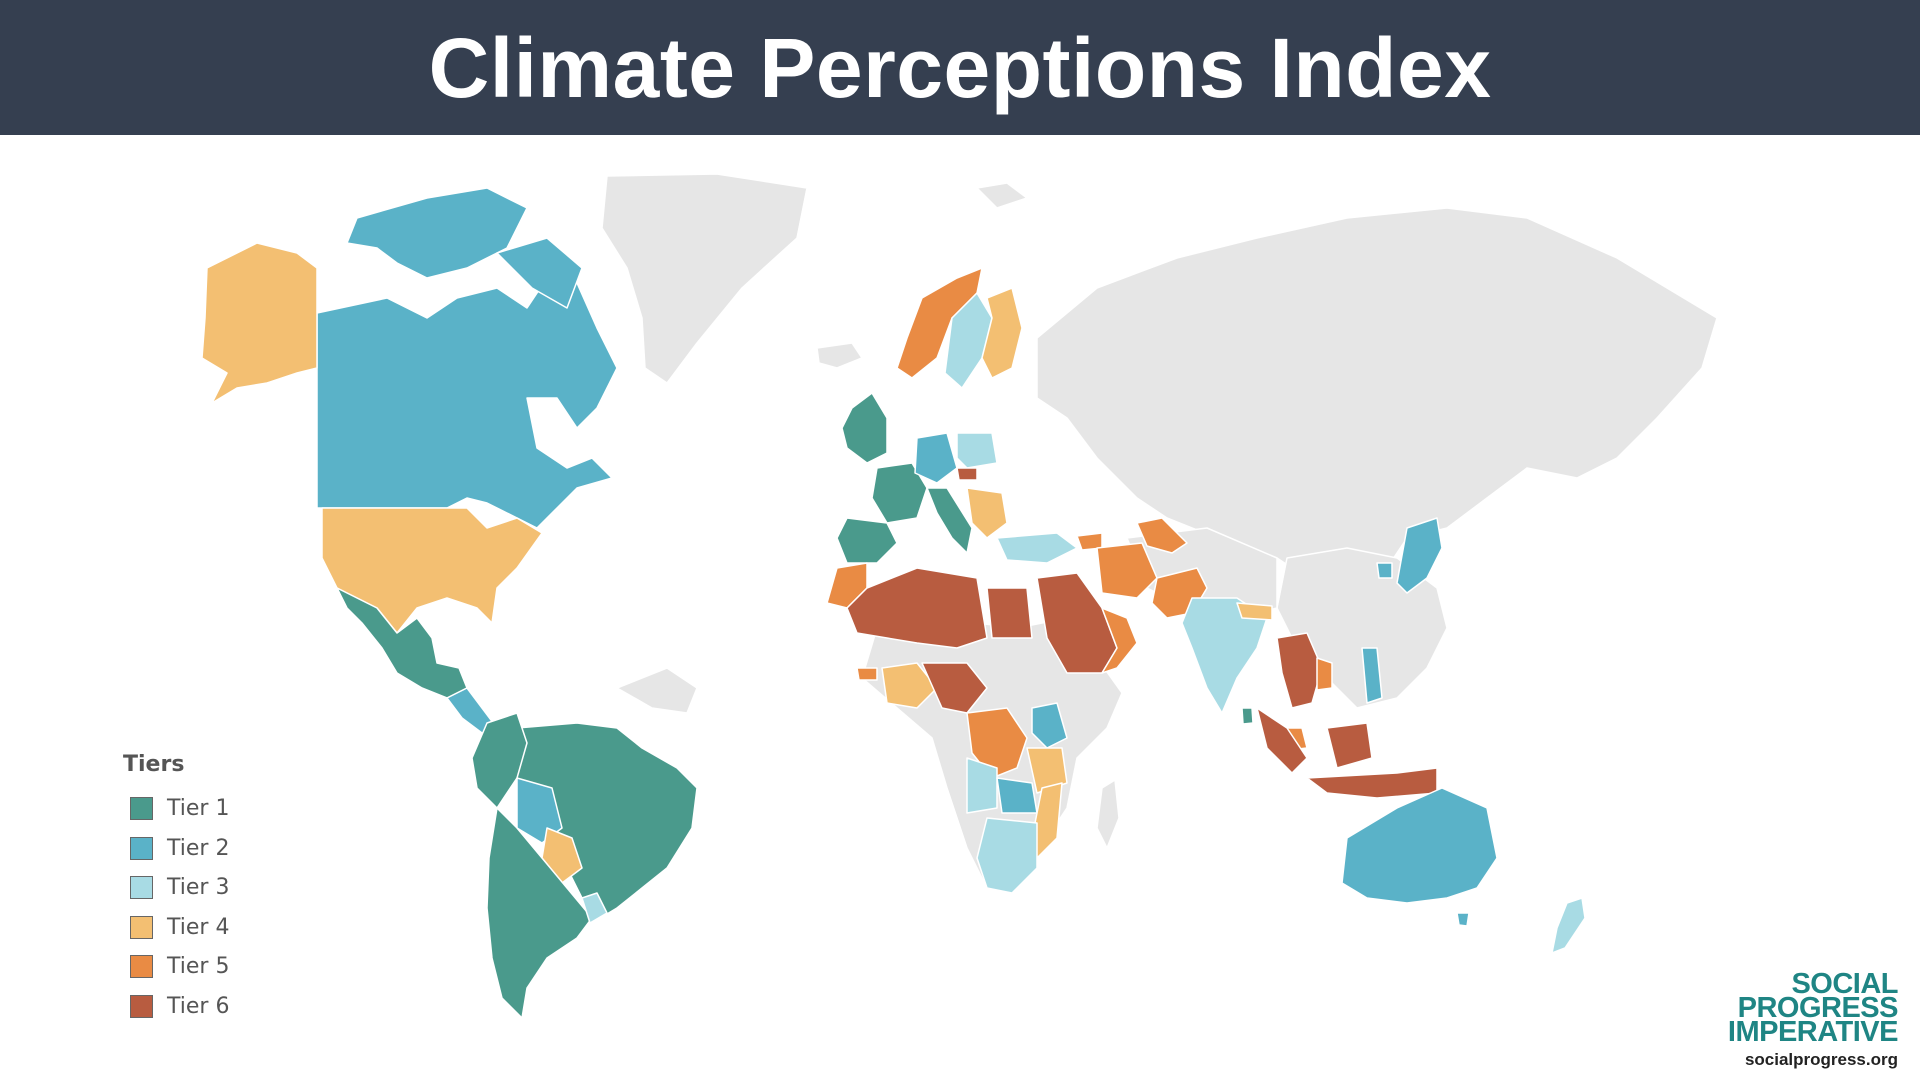  What do you see at coordinates (1009, 613) in the screenshot?
I see `egypt` at bounding box center [1009, 613].